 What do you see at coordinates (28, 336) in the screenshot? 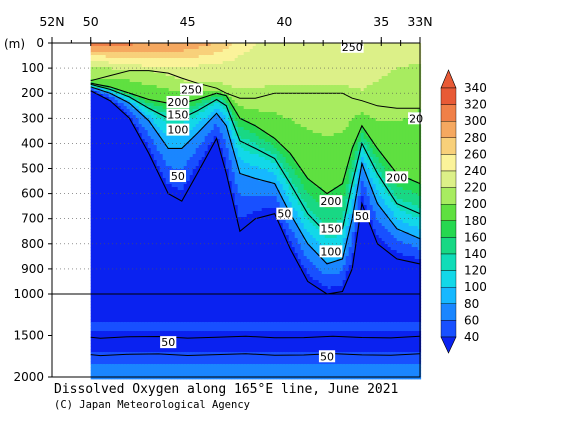
I see `depth-tick-label: 1500` at bounding box center [28, 336].